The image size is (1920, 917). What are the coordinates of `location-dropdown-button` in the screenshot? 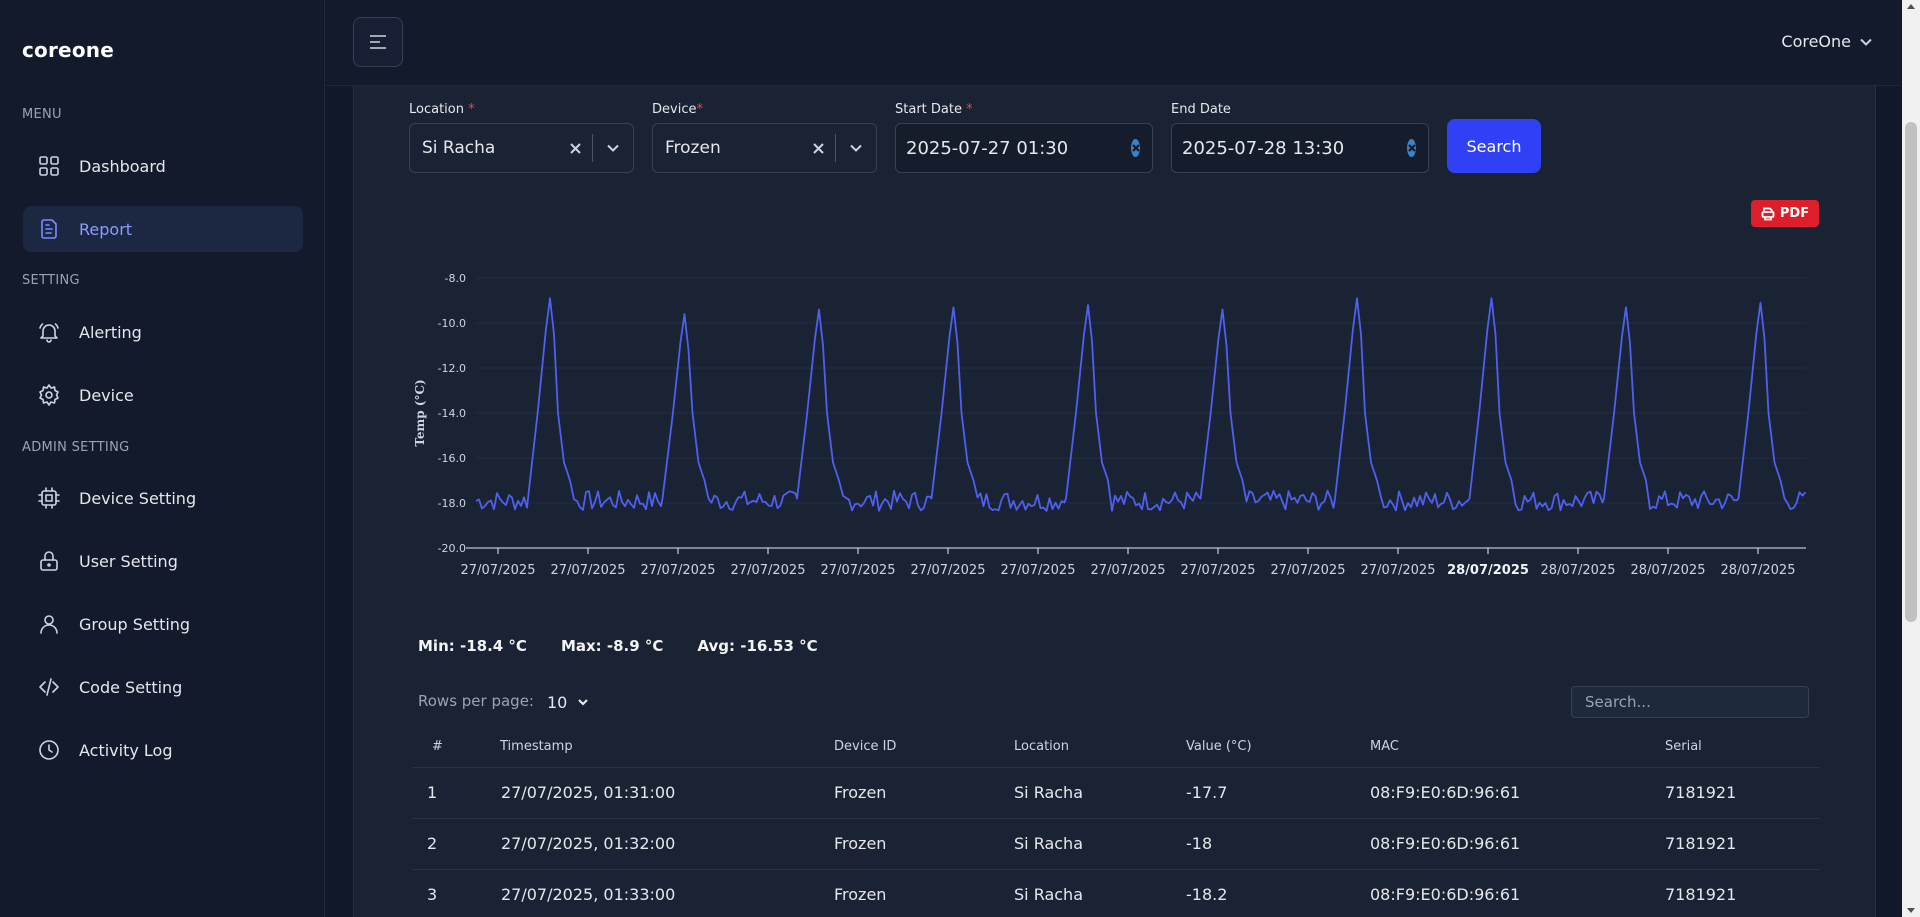 It's located at (613, 148).